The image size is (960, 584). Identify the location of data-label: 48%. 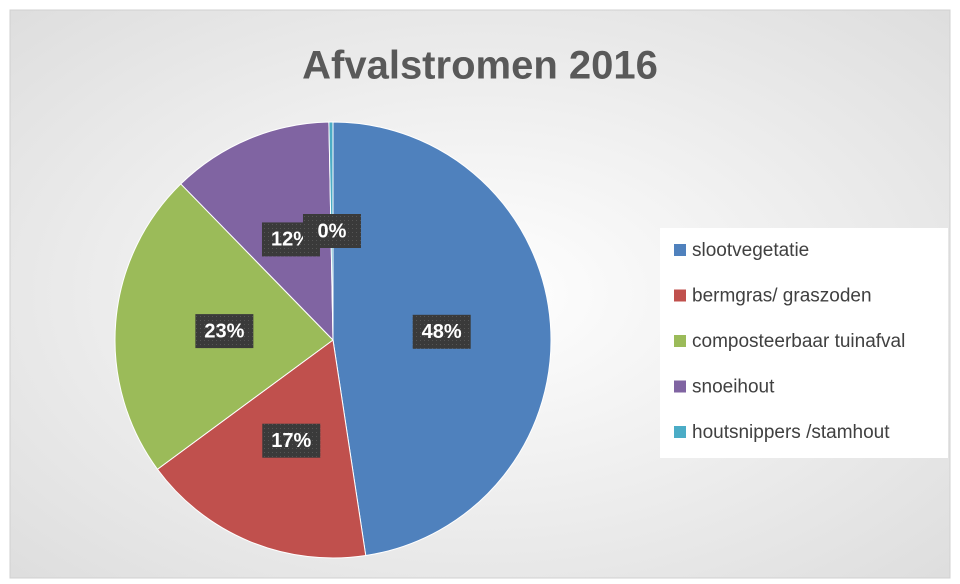
(442, 332).